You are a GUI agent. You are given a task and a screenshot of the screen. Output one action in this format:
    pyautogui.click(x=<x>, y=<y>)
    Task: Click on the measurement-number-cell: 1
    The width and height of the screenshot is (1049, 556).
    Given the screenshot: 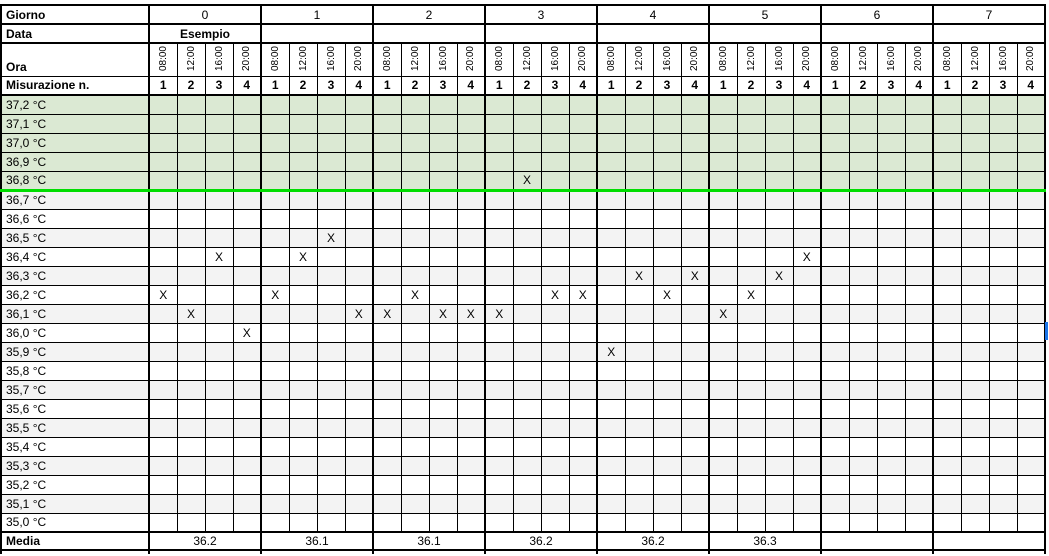 What is the action you would take?
    pyautogui.click(x=499, y=85)
    